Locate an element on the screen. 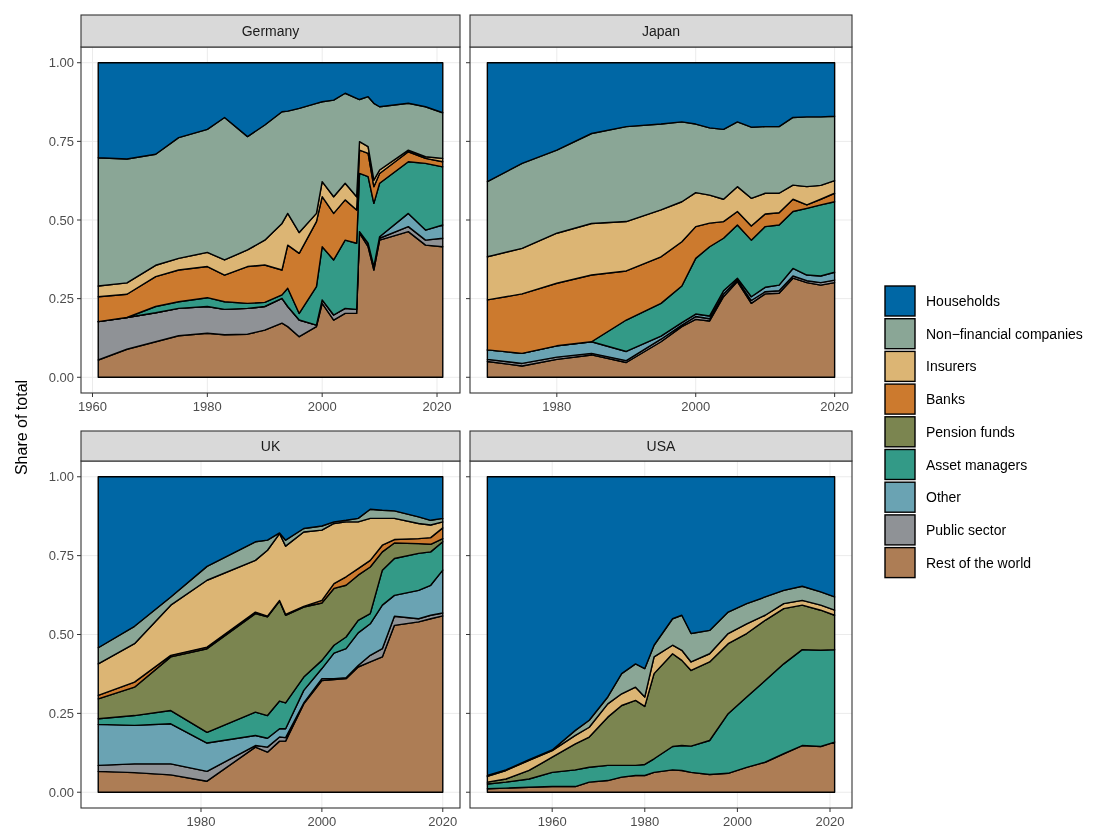 The height and width of the screenshot is (830, 1117). legend-label: Public sector is located at coordinates (966, 529).